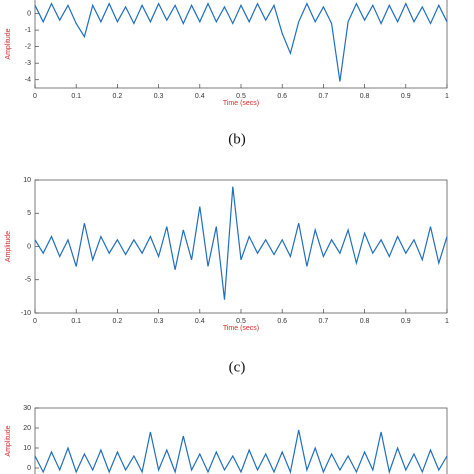 This screenshot has width=474, height=474. I want to click on y-tick-label: -5, so click(28, 280).